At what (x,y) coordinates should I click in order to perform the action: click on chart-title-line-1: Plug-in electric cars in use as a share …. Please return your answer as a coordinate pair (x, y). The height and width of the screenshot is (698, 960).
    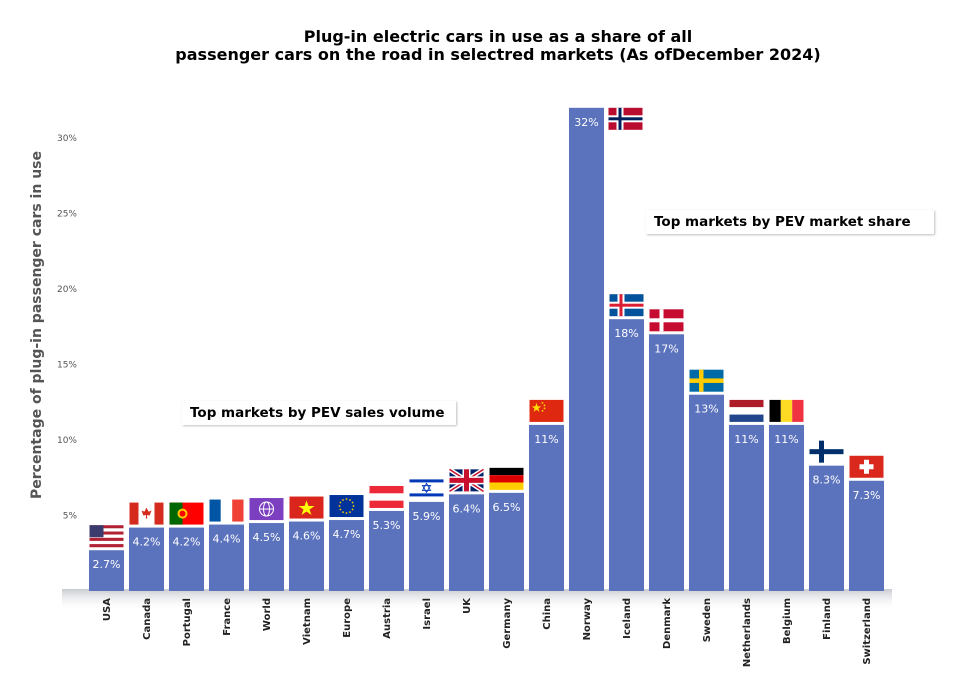
    Looking at the image, I should click on (498, 36).